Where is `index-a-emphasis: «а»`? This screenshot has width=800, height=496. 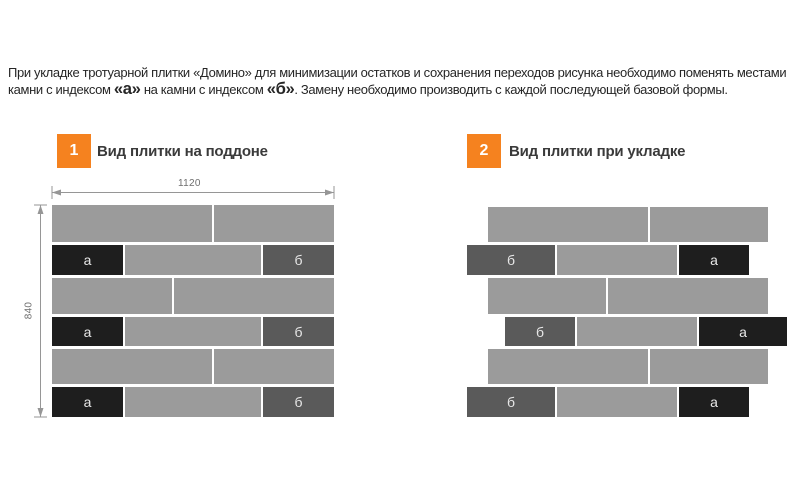
index-a-emphasis: «а» is located at coordinates (127, 88).